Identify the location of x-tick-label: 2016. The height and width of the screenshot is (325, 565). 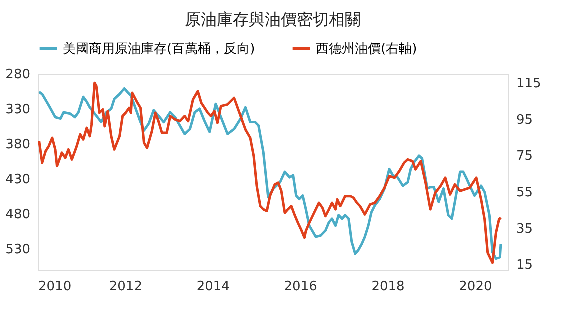
(301, 287).